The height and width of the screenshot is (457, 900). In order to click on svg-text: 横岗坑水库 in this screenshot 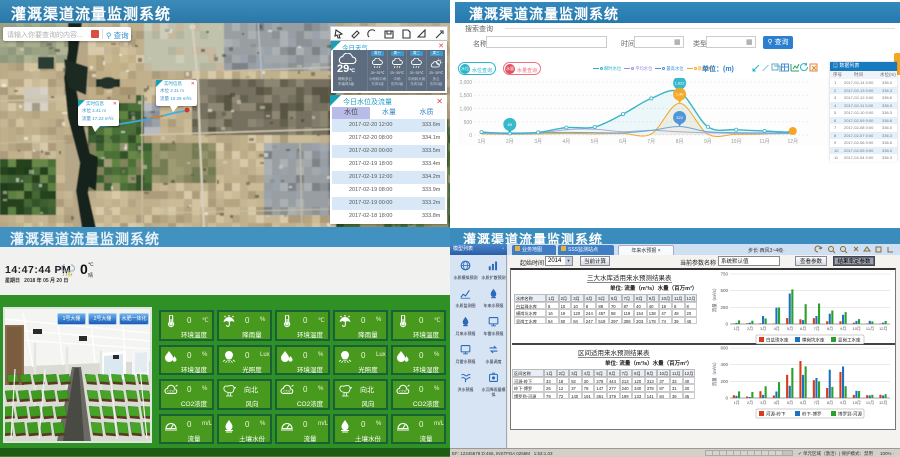, I will do `click(813, 340)`.